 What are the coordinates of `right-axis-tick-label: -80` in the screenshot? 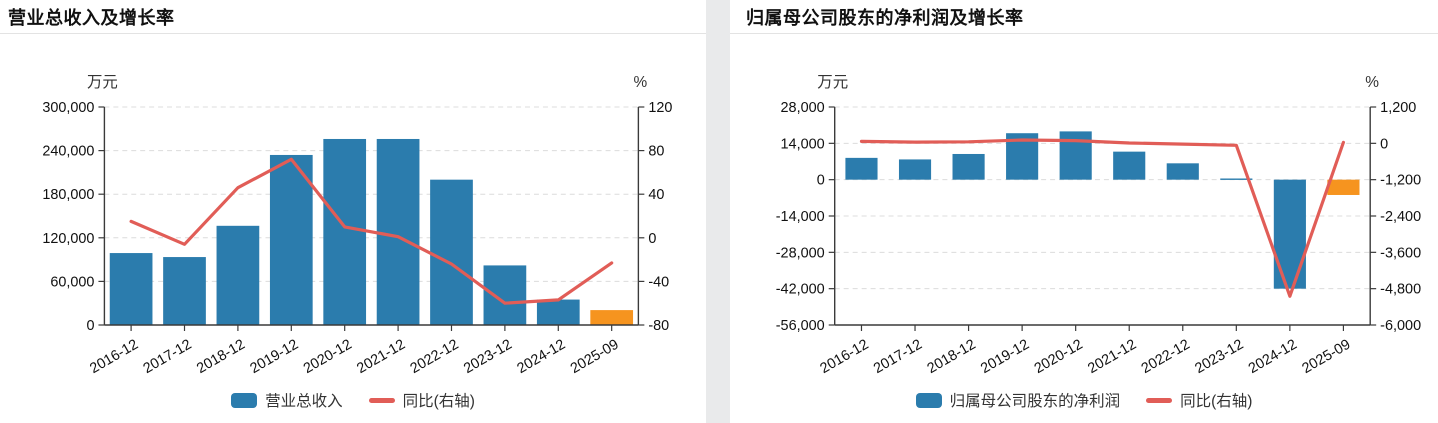 It's located at (658, 326).